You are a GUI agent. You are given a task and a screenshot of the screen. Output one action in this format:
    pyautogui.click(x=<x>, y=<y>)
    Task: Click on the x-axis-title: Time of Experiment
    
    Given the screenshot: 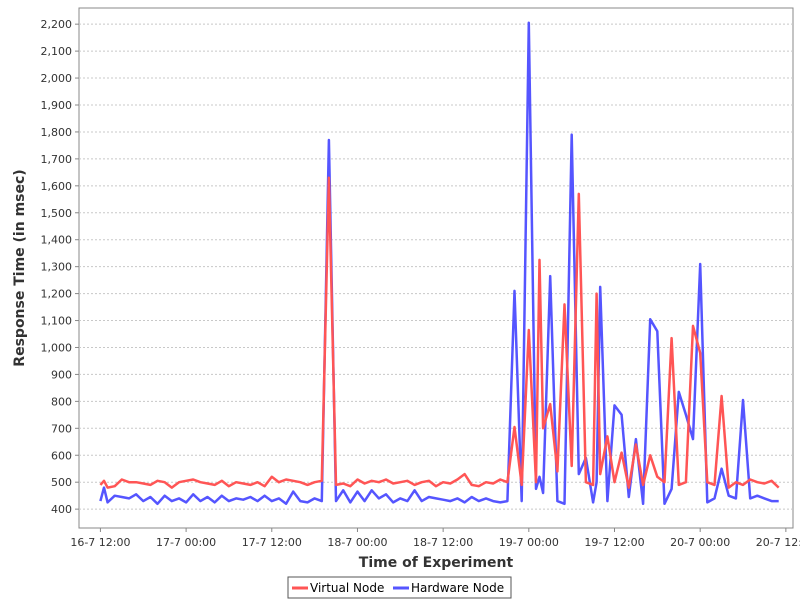 What is the action you would take?
    pyautogui.click(x=436, y=563)
    